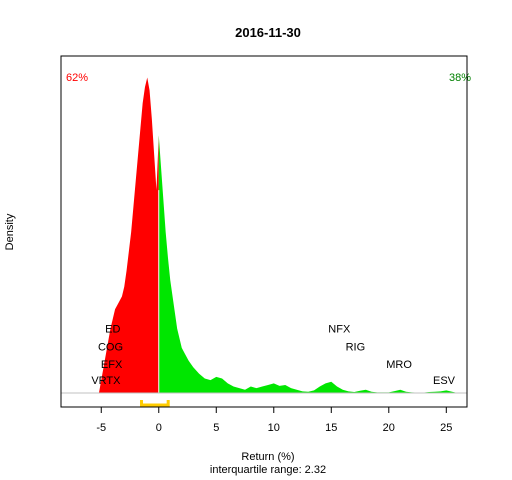 This screenshot has height=480, width=512. What do you see at coordinates (444, 381) in the screenshot?
I see `ticker-label: ESV` at bounding box center [444, 381].